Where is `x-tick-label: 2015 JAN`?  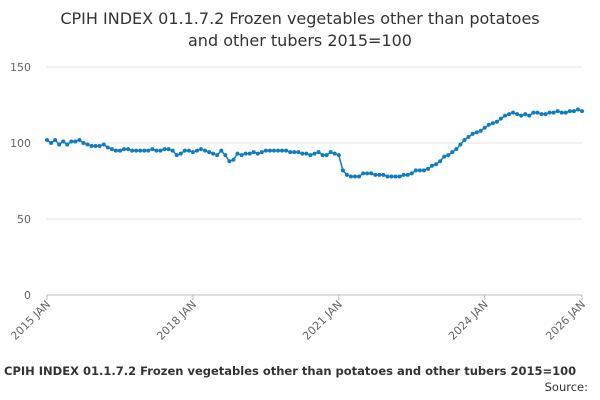
x-tick-label: 2015 JAN is located at coordinates (30, 320).